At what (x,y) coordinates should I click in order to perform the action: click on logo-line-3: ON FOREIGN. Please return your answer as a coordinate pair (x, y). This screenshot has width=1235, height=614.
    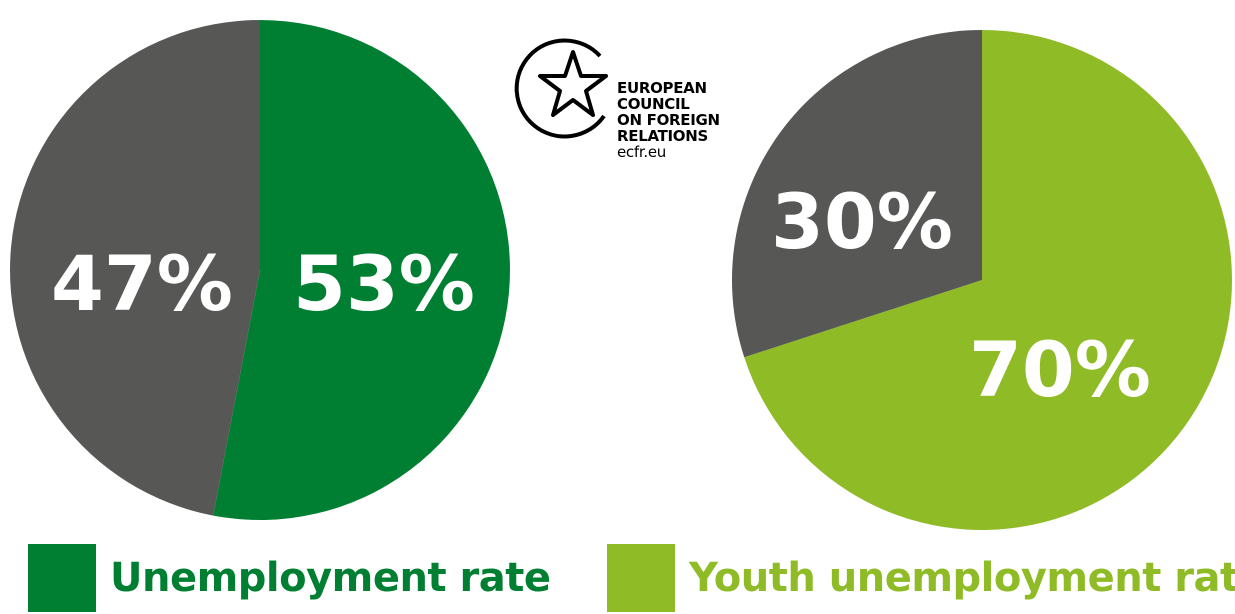
    Looking at the image, I should click on (668, 120).